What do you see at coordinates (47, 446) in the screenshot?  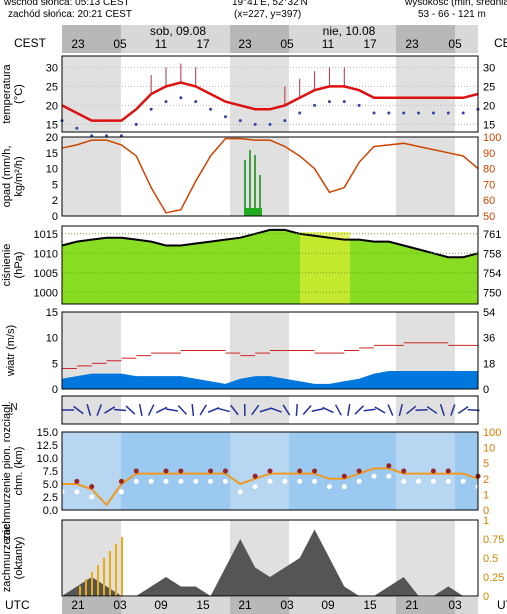 I see `cloud-tick-left: 12.5` at bounding box center [47, 446].